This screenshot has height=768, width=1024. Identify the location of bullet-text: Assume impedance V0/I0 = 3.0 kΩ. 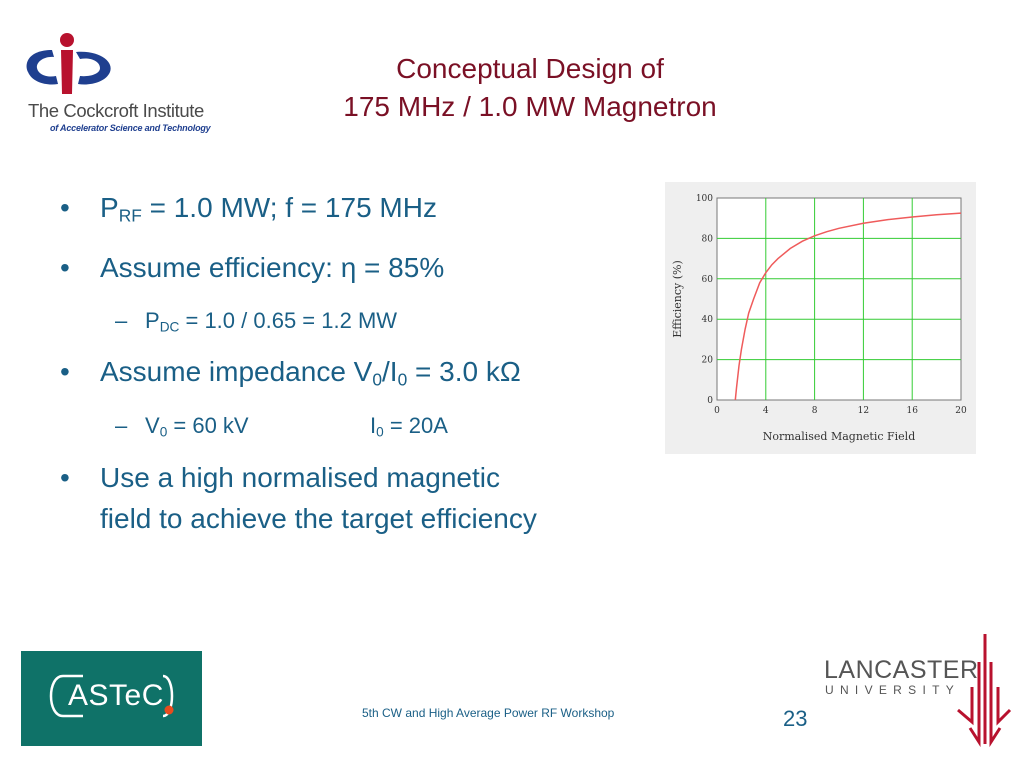
(310, 373).